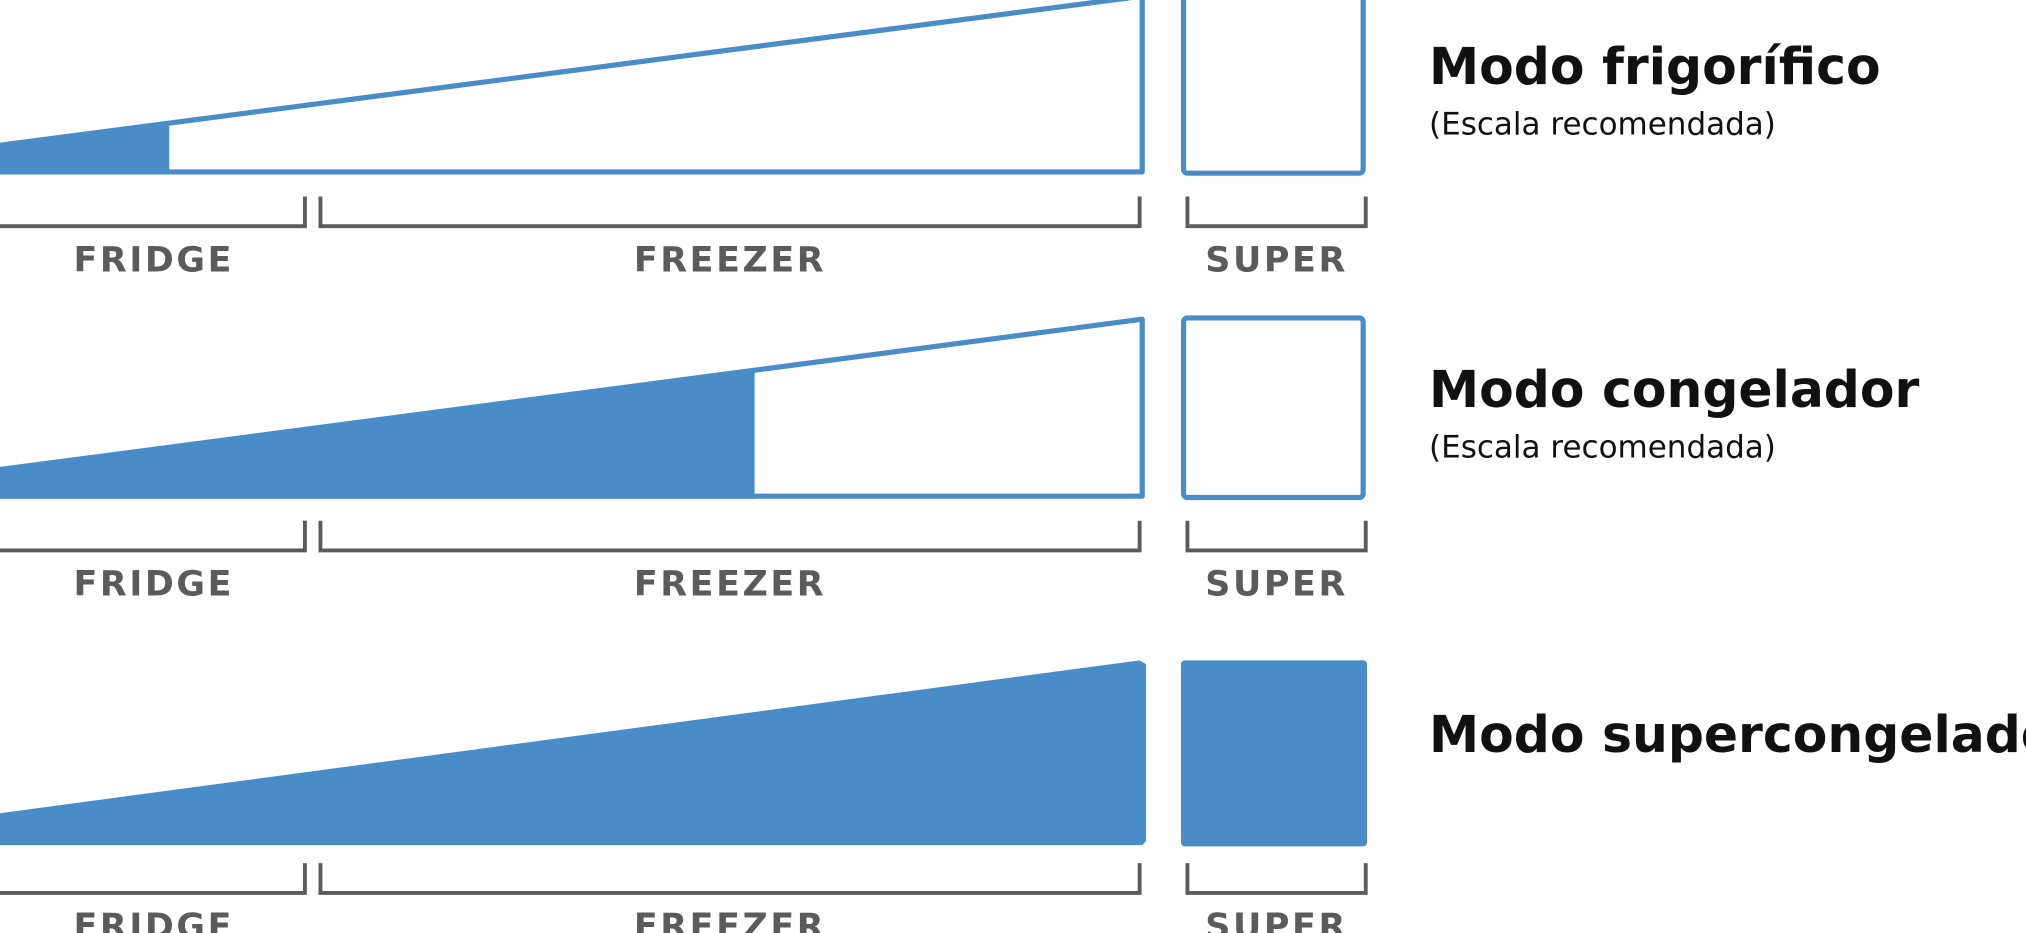 The height and width of the screenshot is (933, 2026). I want to click on scale-wedge, so click(572, 87).